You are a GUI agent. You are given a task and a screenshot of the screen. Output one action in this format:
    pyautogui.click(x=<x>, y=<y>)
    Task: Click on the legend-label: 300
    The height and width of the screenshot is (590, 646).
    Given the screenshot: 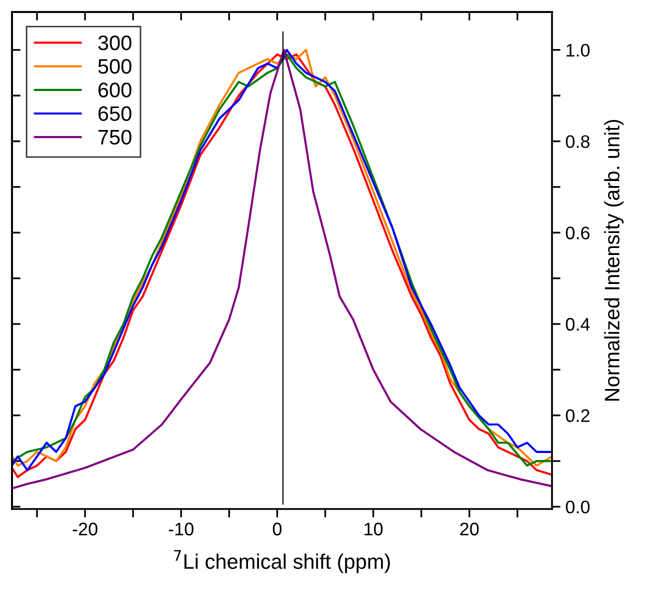 What is the action you would take?
    pyautogui.click(x=115, y=42)
    